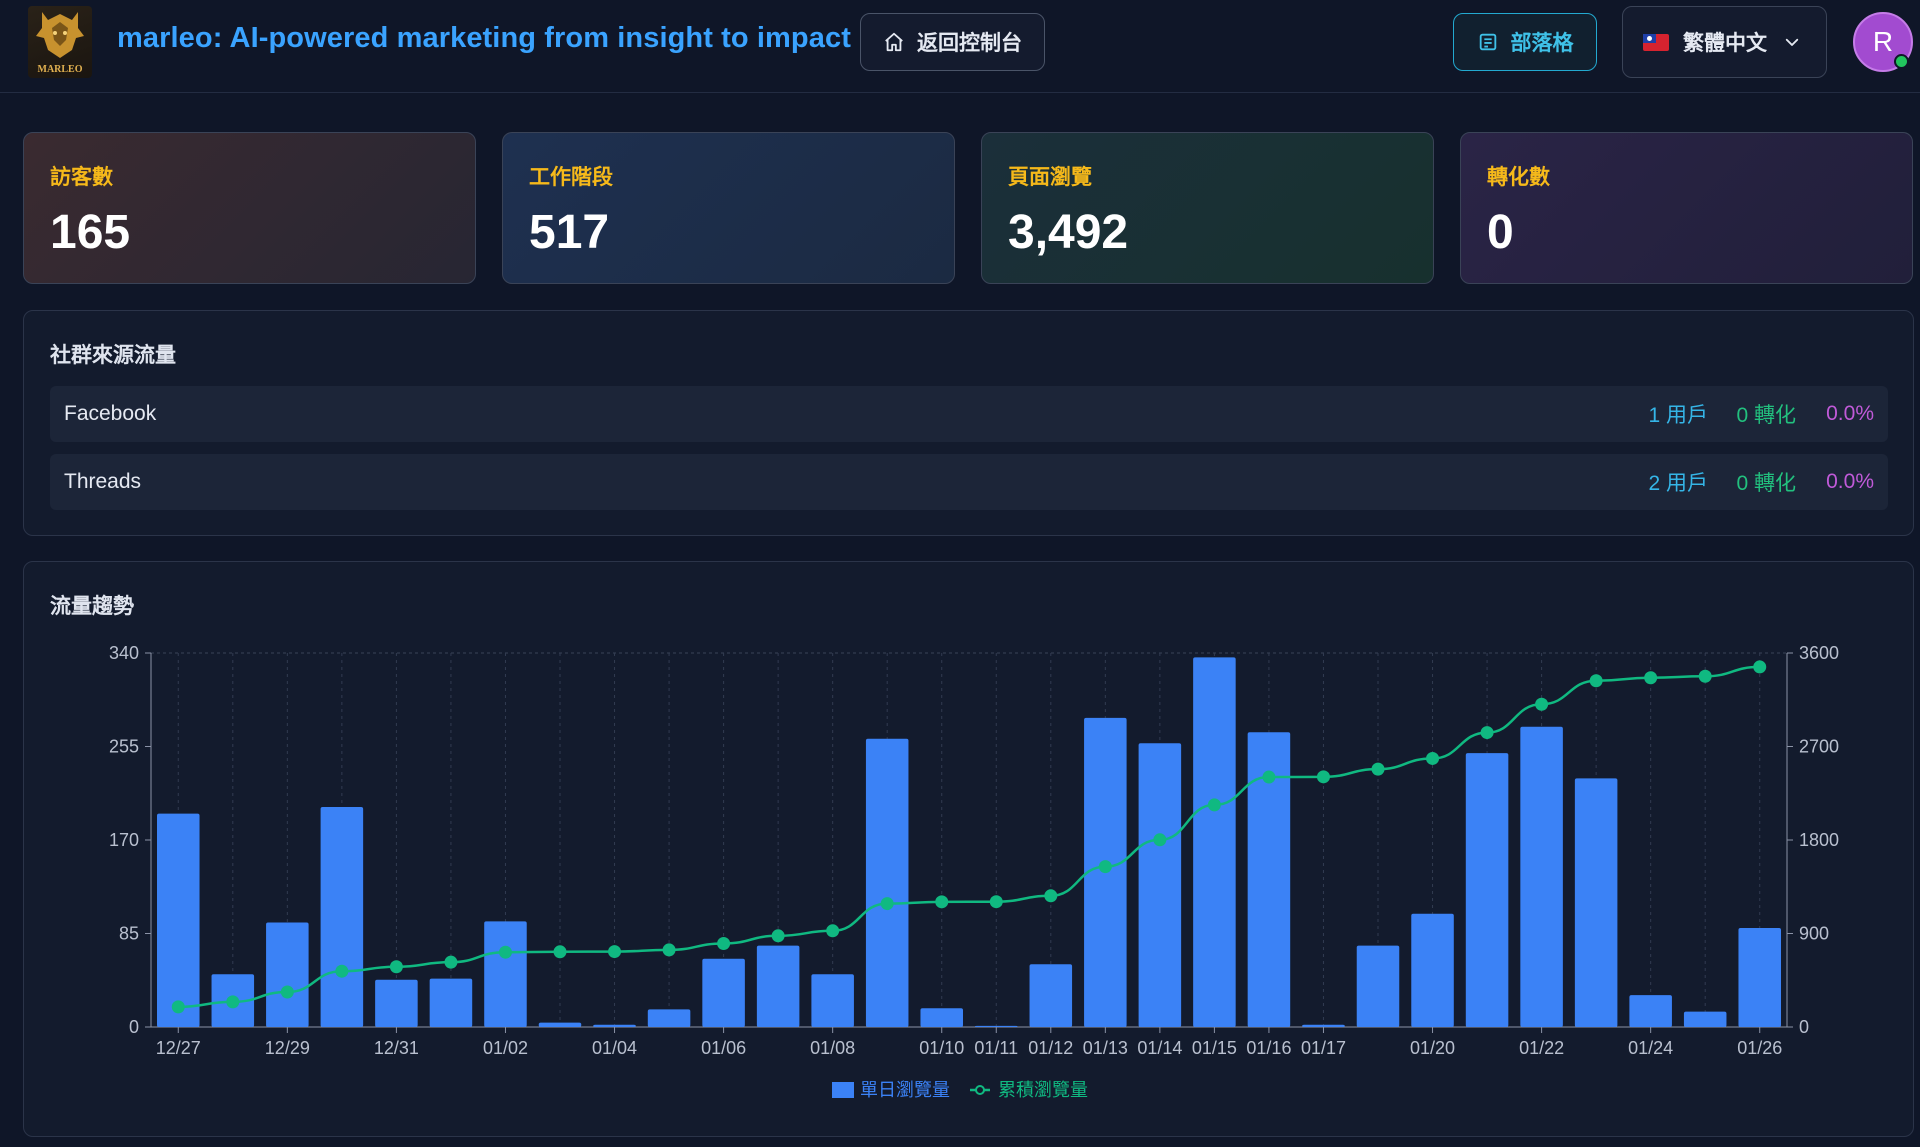 This screenshot has width=1920, height=1147. I want to click on x-tick-label: 01/20, so click(1432, 1048).